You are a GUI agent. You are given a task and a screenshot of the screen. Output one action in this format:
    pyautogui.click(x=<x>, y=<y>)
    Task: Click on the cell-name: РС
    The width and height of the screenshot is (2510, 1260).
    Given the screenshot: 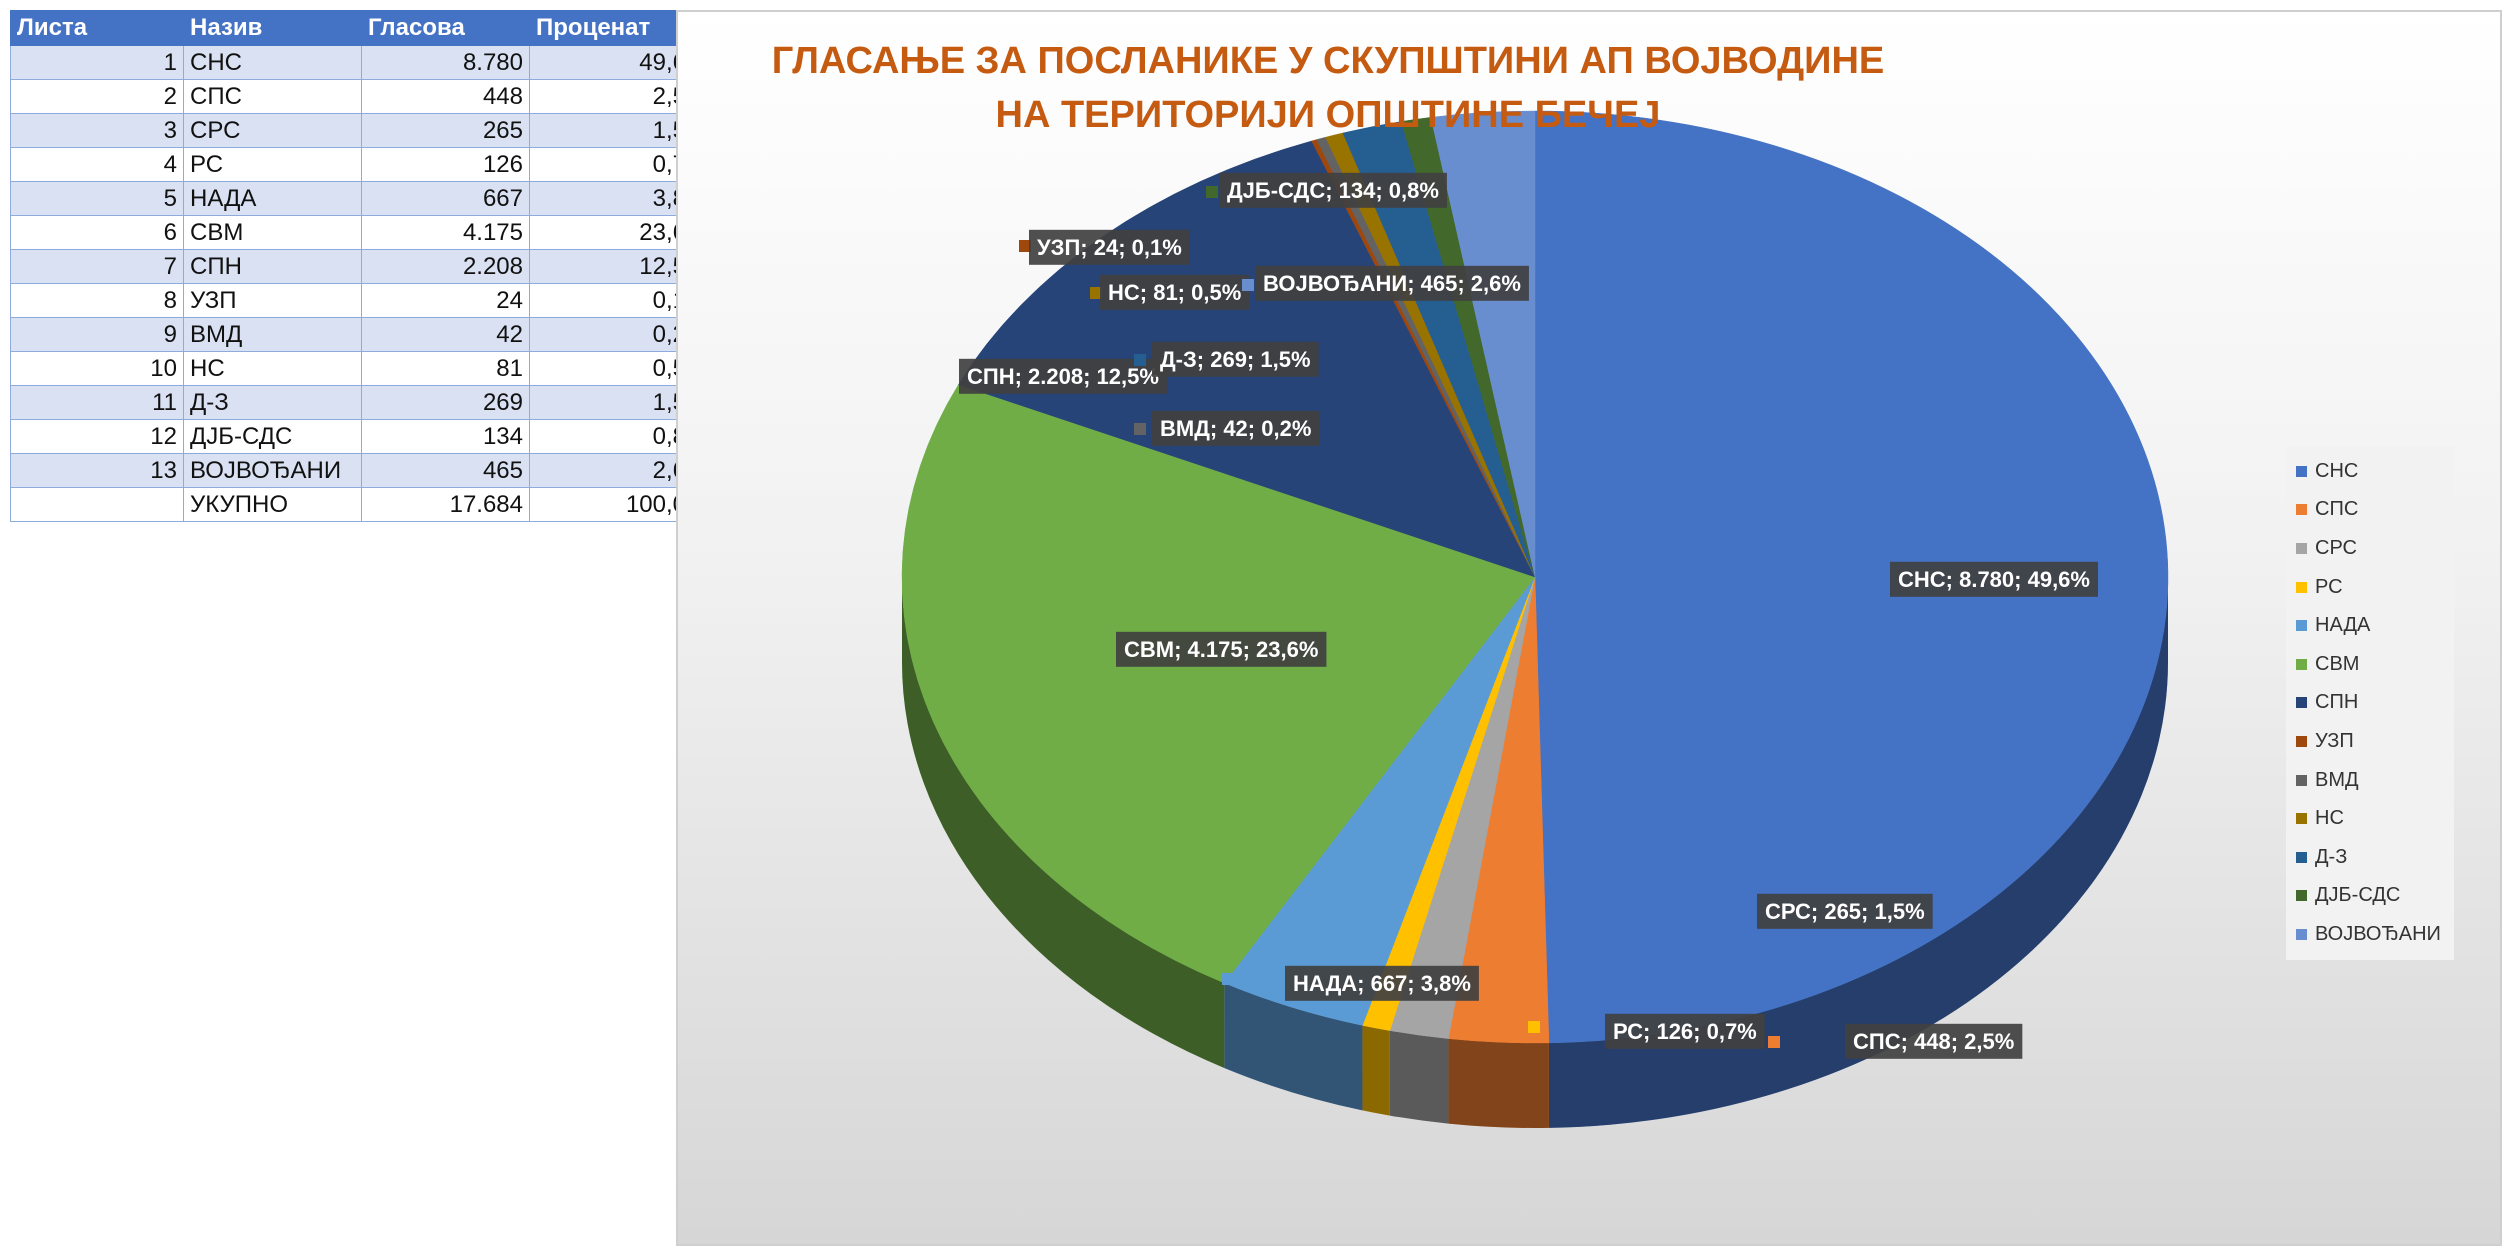 What is the action you would take?
    pyautogui.click(x=272, y=164)
    